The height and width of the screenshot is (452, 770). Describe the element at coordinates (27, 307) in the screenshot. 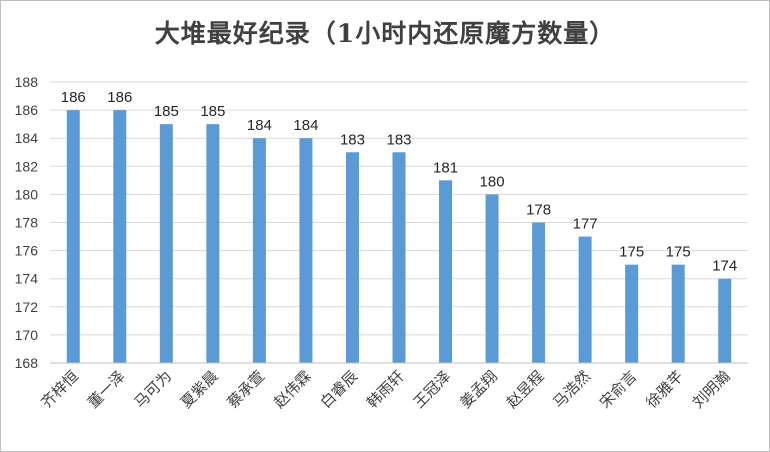

I see `y-tick-label: 172` at that location.